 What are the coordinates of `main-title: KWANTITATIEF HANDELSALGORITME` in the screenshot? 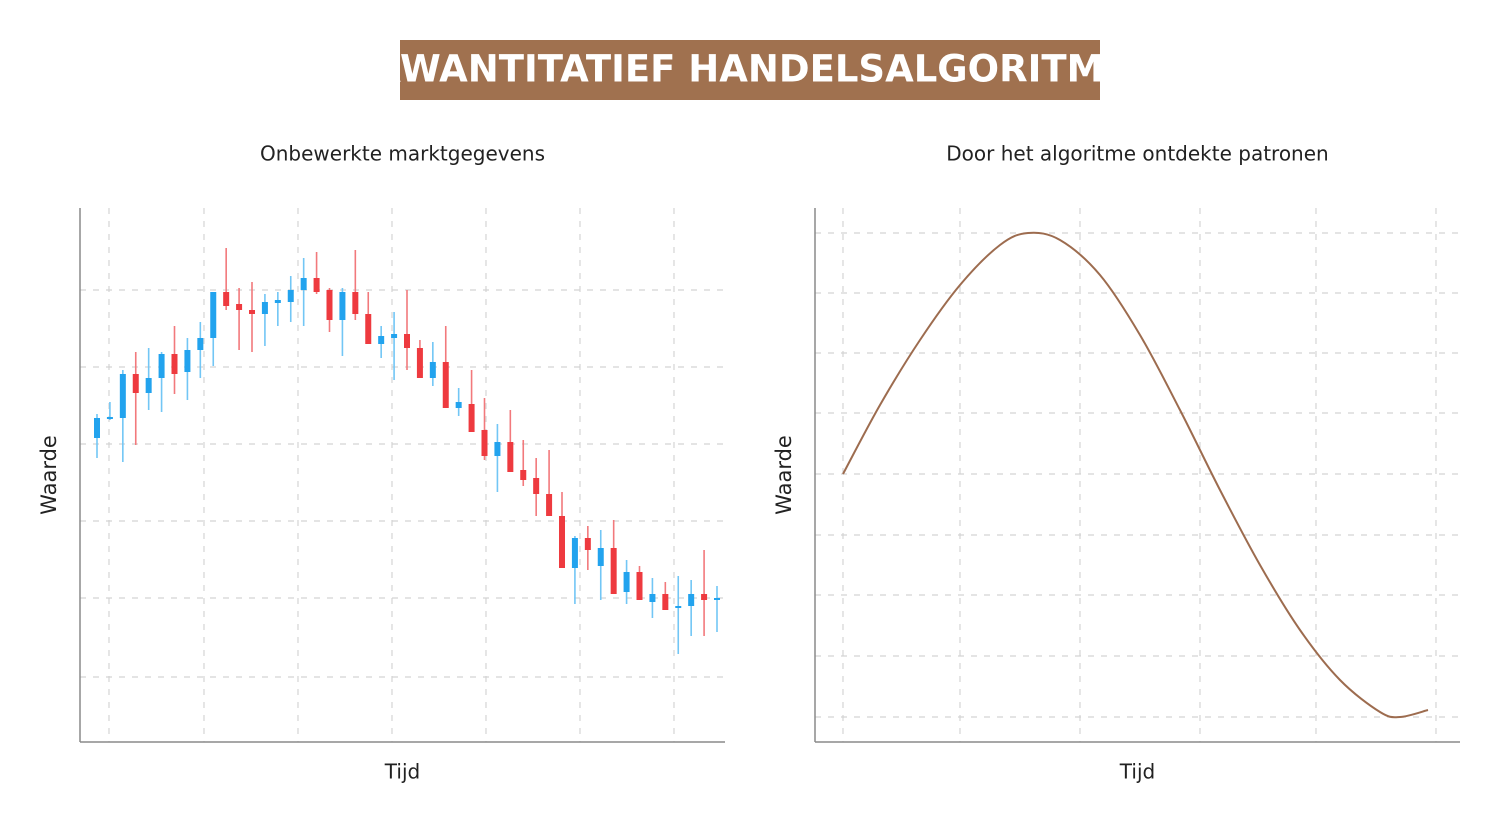 It's located at (749, 69).